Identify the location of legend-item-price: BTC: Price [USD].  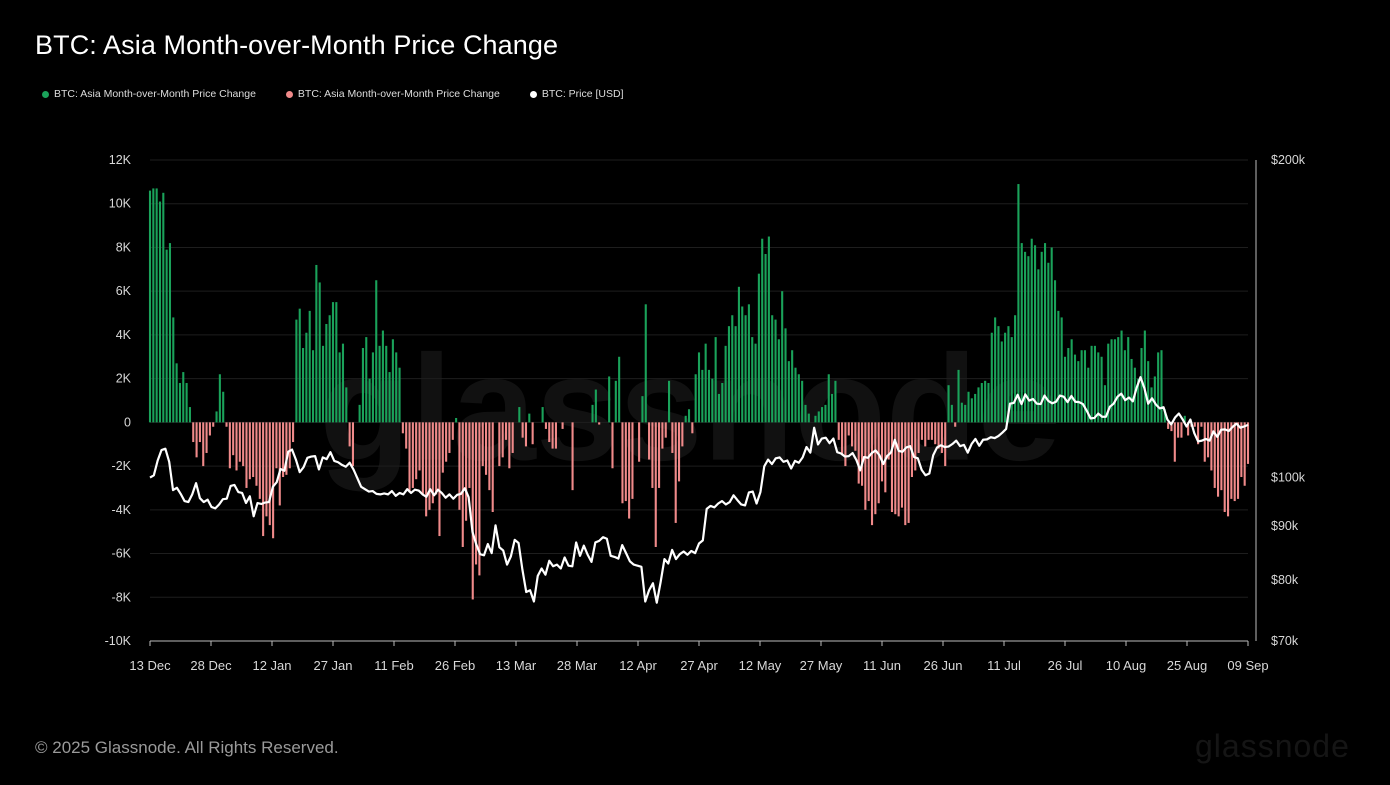
(576, 94).